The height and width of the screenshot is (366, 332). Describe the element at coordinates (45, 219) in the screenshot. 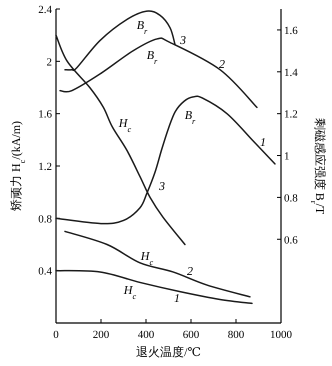

I see `y-tick-label: 0.8` at that location.